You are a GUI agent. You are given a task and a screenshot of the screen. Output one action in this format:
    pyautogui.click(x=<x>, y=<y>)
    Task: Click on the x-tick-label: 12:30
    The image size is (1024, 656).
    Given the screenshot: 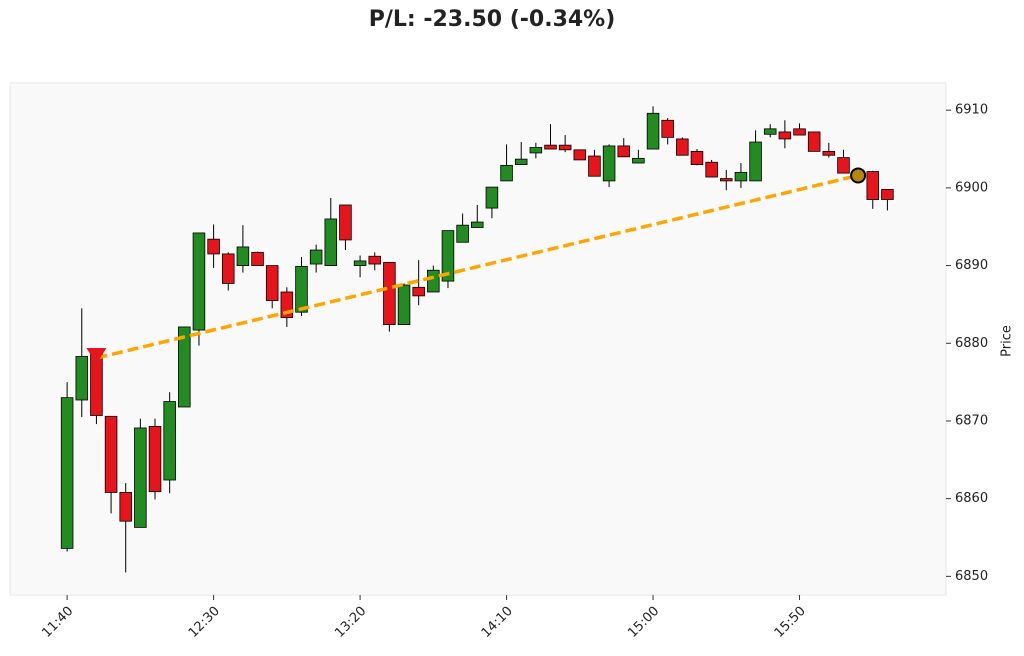 What is the action you would take?
    pyautogui.click(x=204, y=622)
    